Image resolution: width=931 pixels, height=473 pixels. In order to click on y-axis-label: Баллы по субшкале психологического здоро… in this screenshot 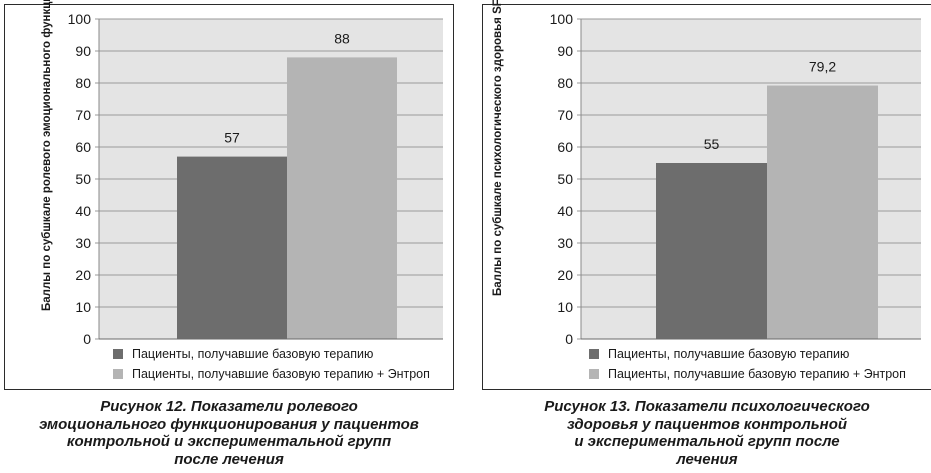, I will do `click(498, 148)`.